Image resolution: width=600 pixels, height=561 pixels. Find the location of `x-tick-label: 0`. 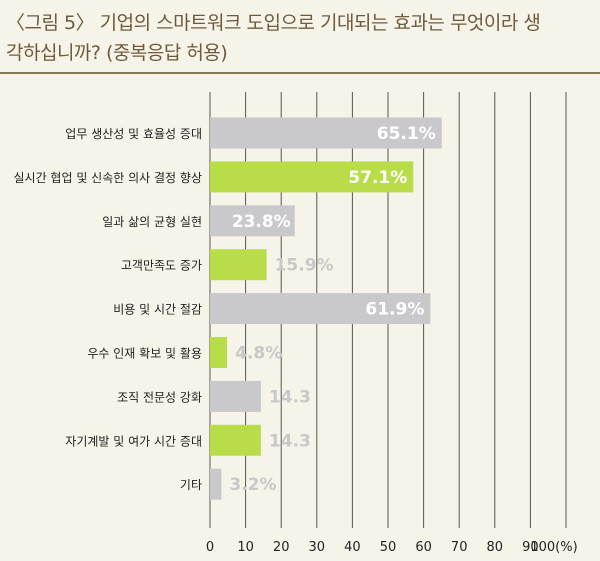

x-tick-label: 0 is located at coordinates (210, 547).